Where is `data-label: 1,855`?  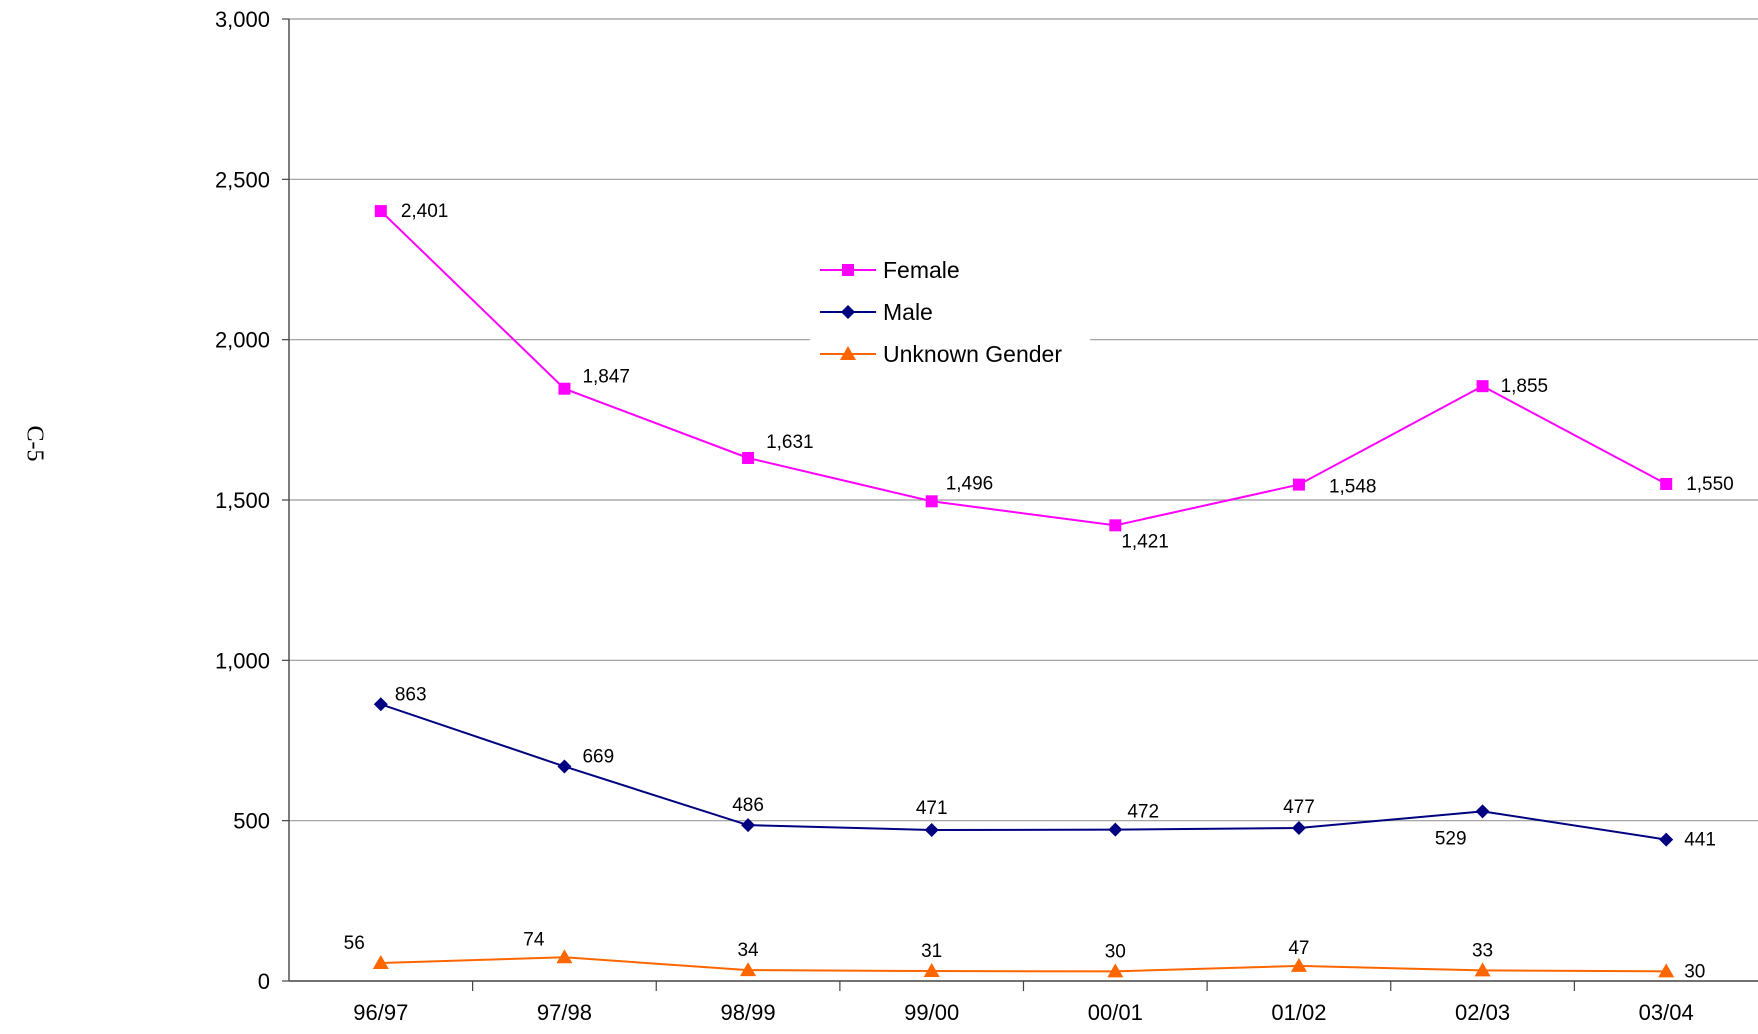 data-label: 1,855 is located at coordinates (1525, 386).